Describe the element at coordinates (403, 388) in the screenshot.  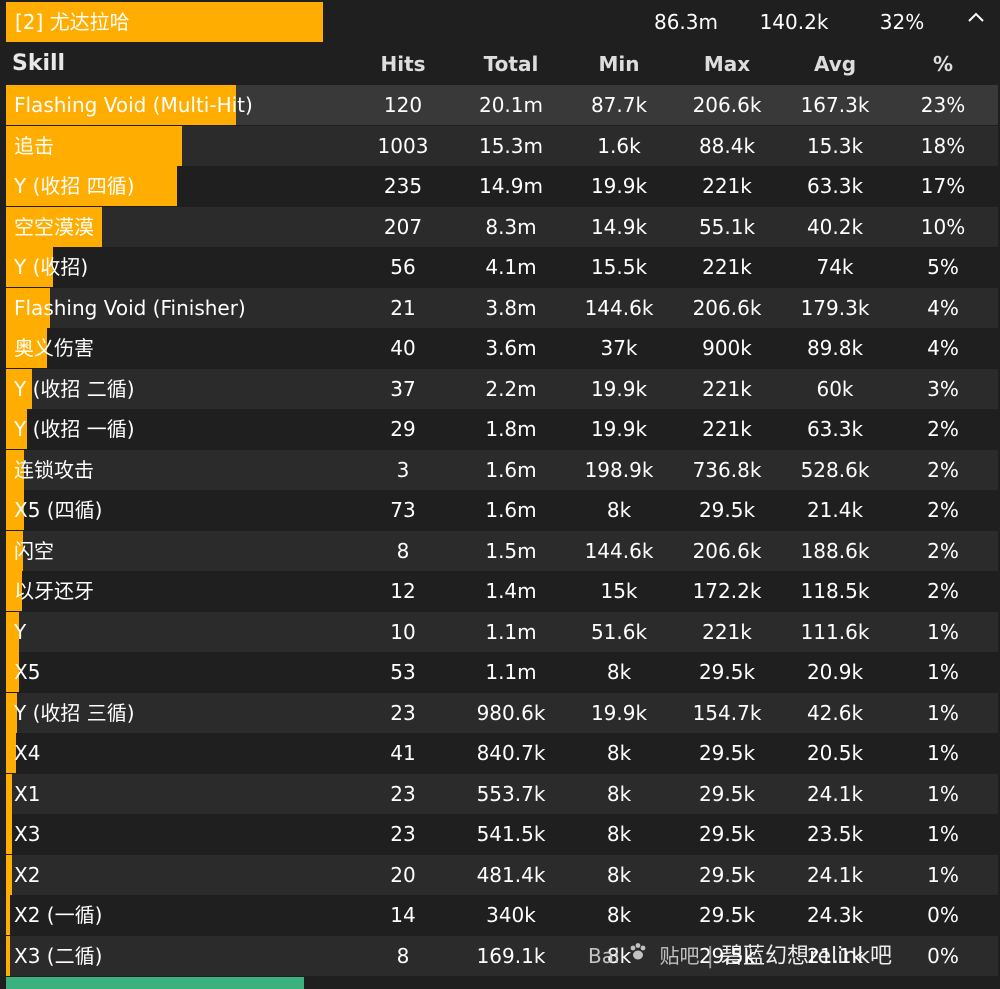
I see `cell-hits: 37` at that location.